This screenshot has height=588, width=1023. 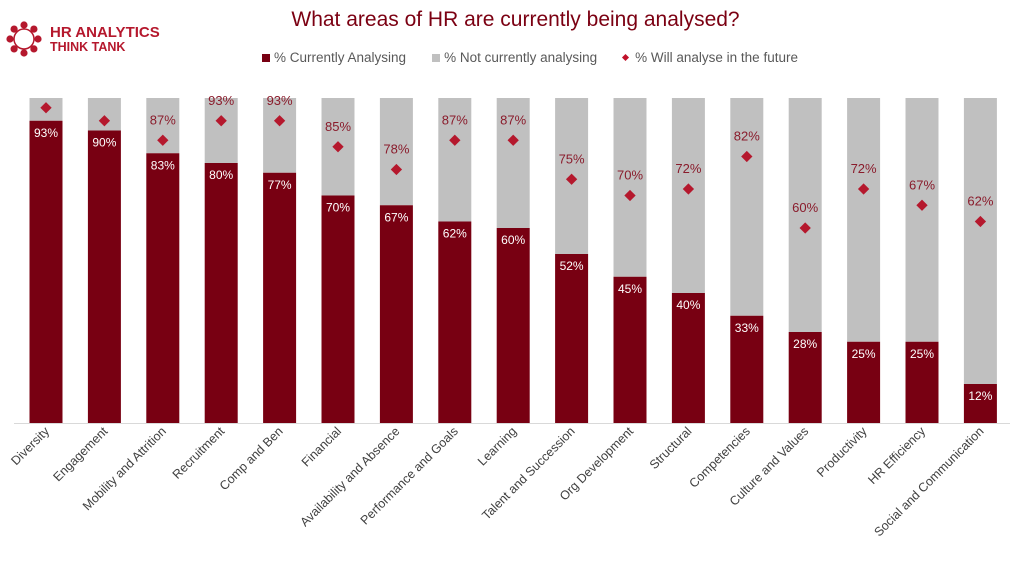 What do you see at coordinates (747, 328) in the screenshot?
I see `data-label-current: 33%` at bounding box center [747, 328].